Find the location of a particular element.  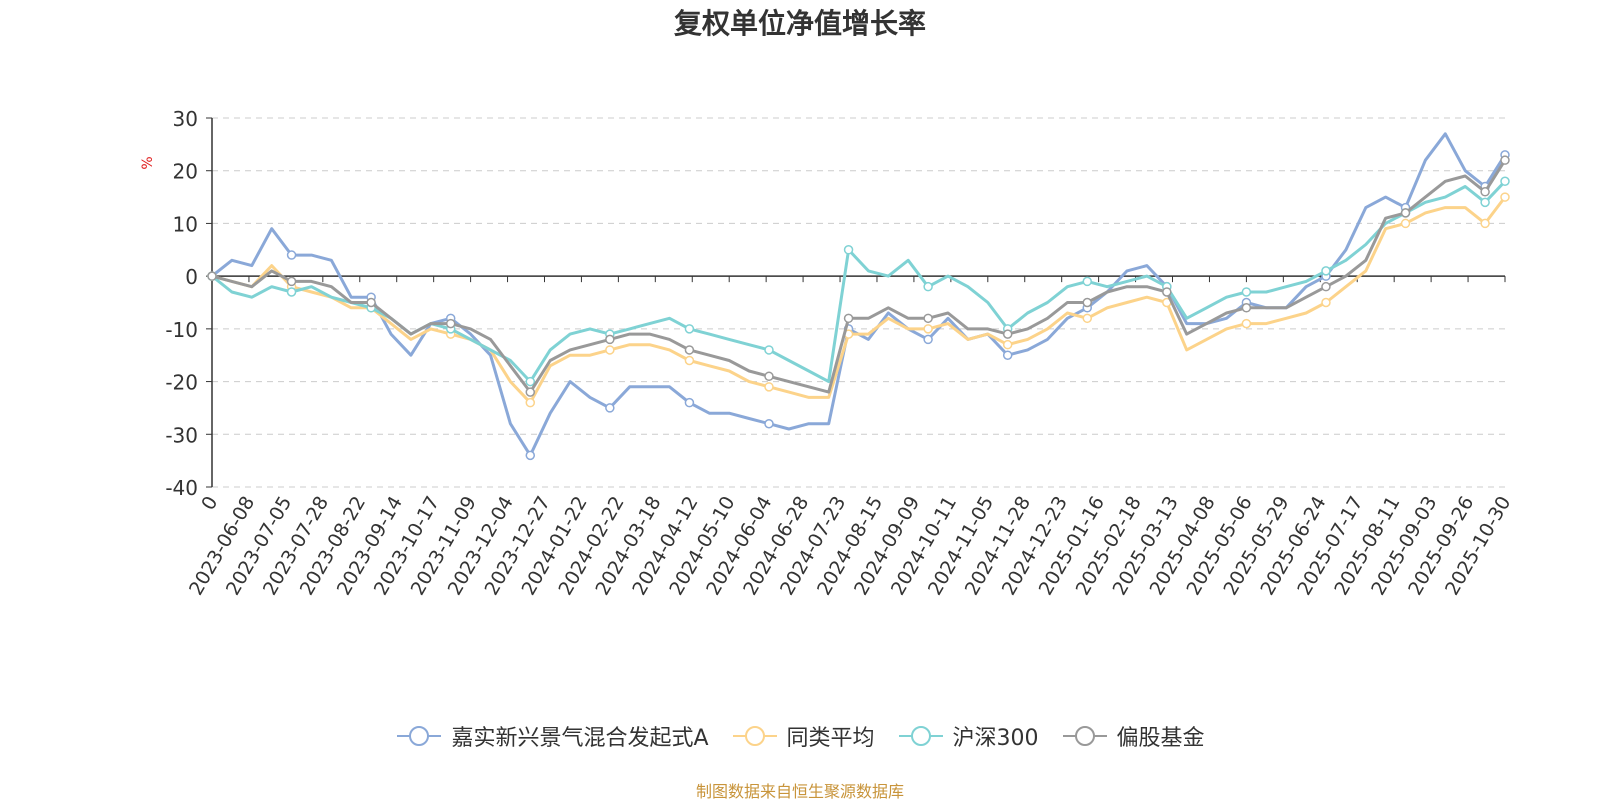

x-tick-label: 0 is located at coordinates (209, 503).